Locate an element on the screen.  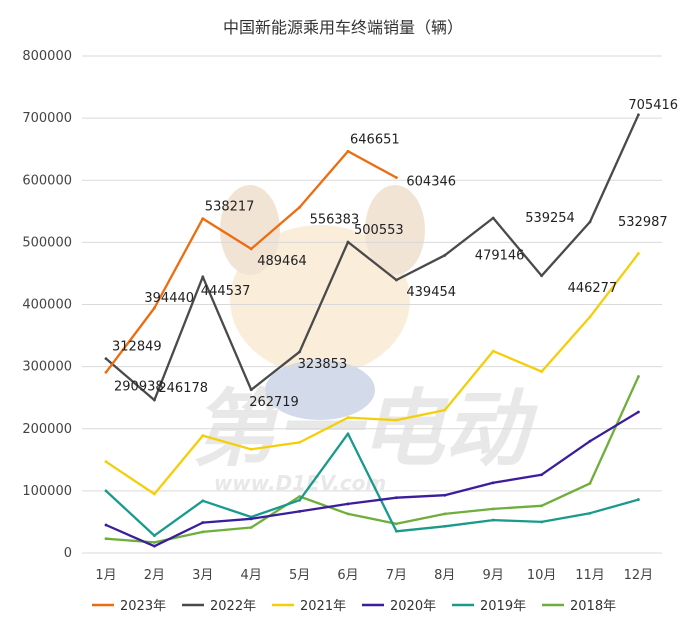
y-tick-label: 700000 is located at coordinates (47, 118).